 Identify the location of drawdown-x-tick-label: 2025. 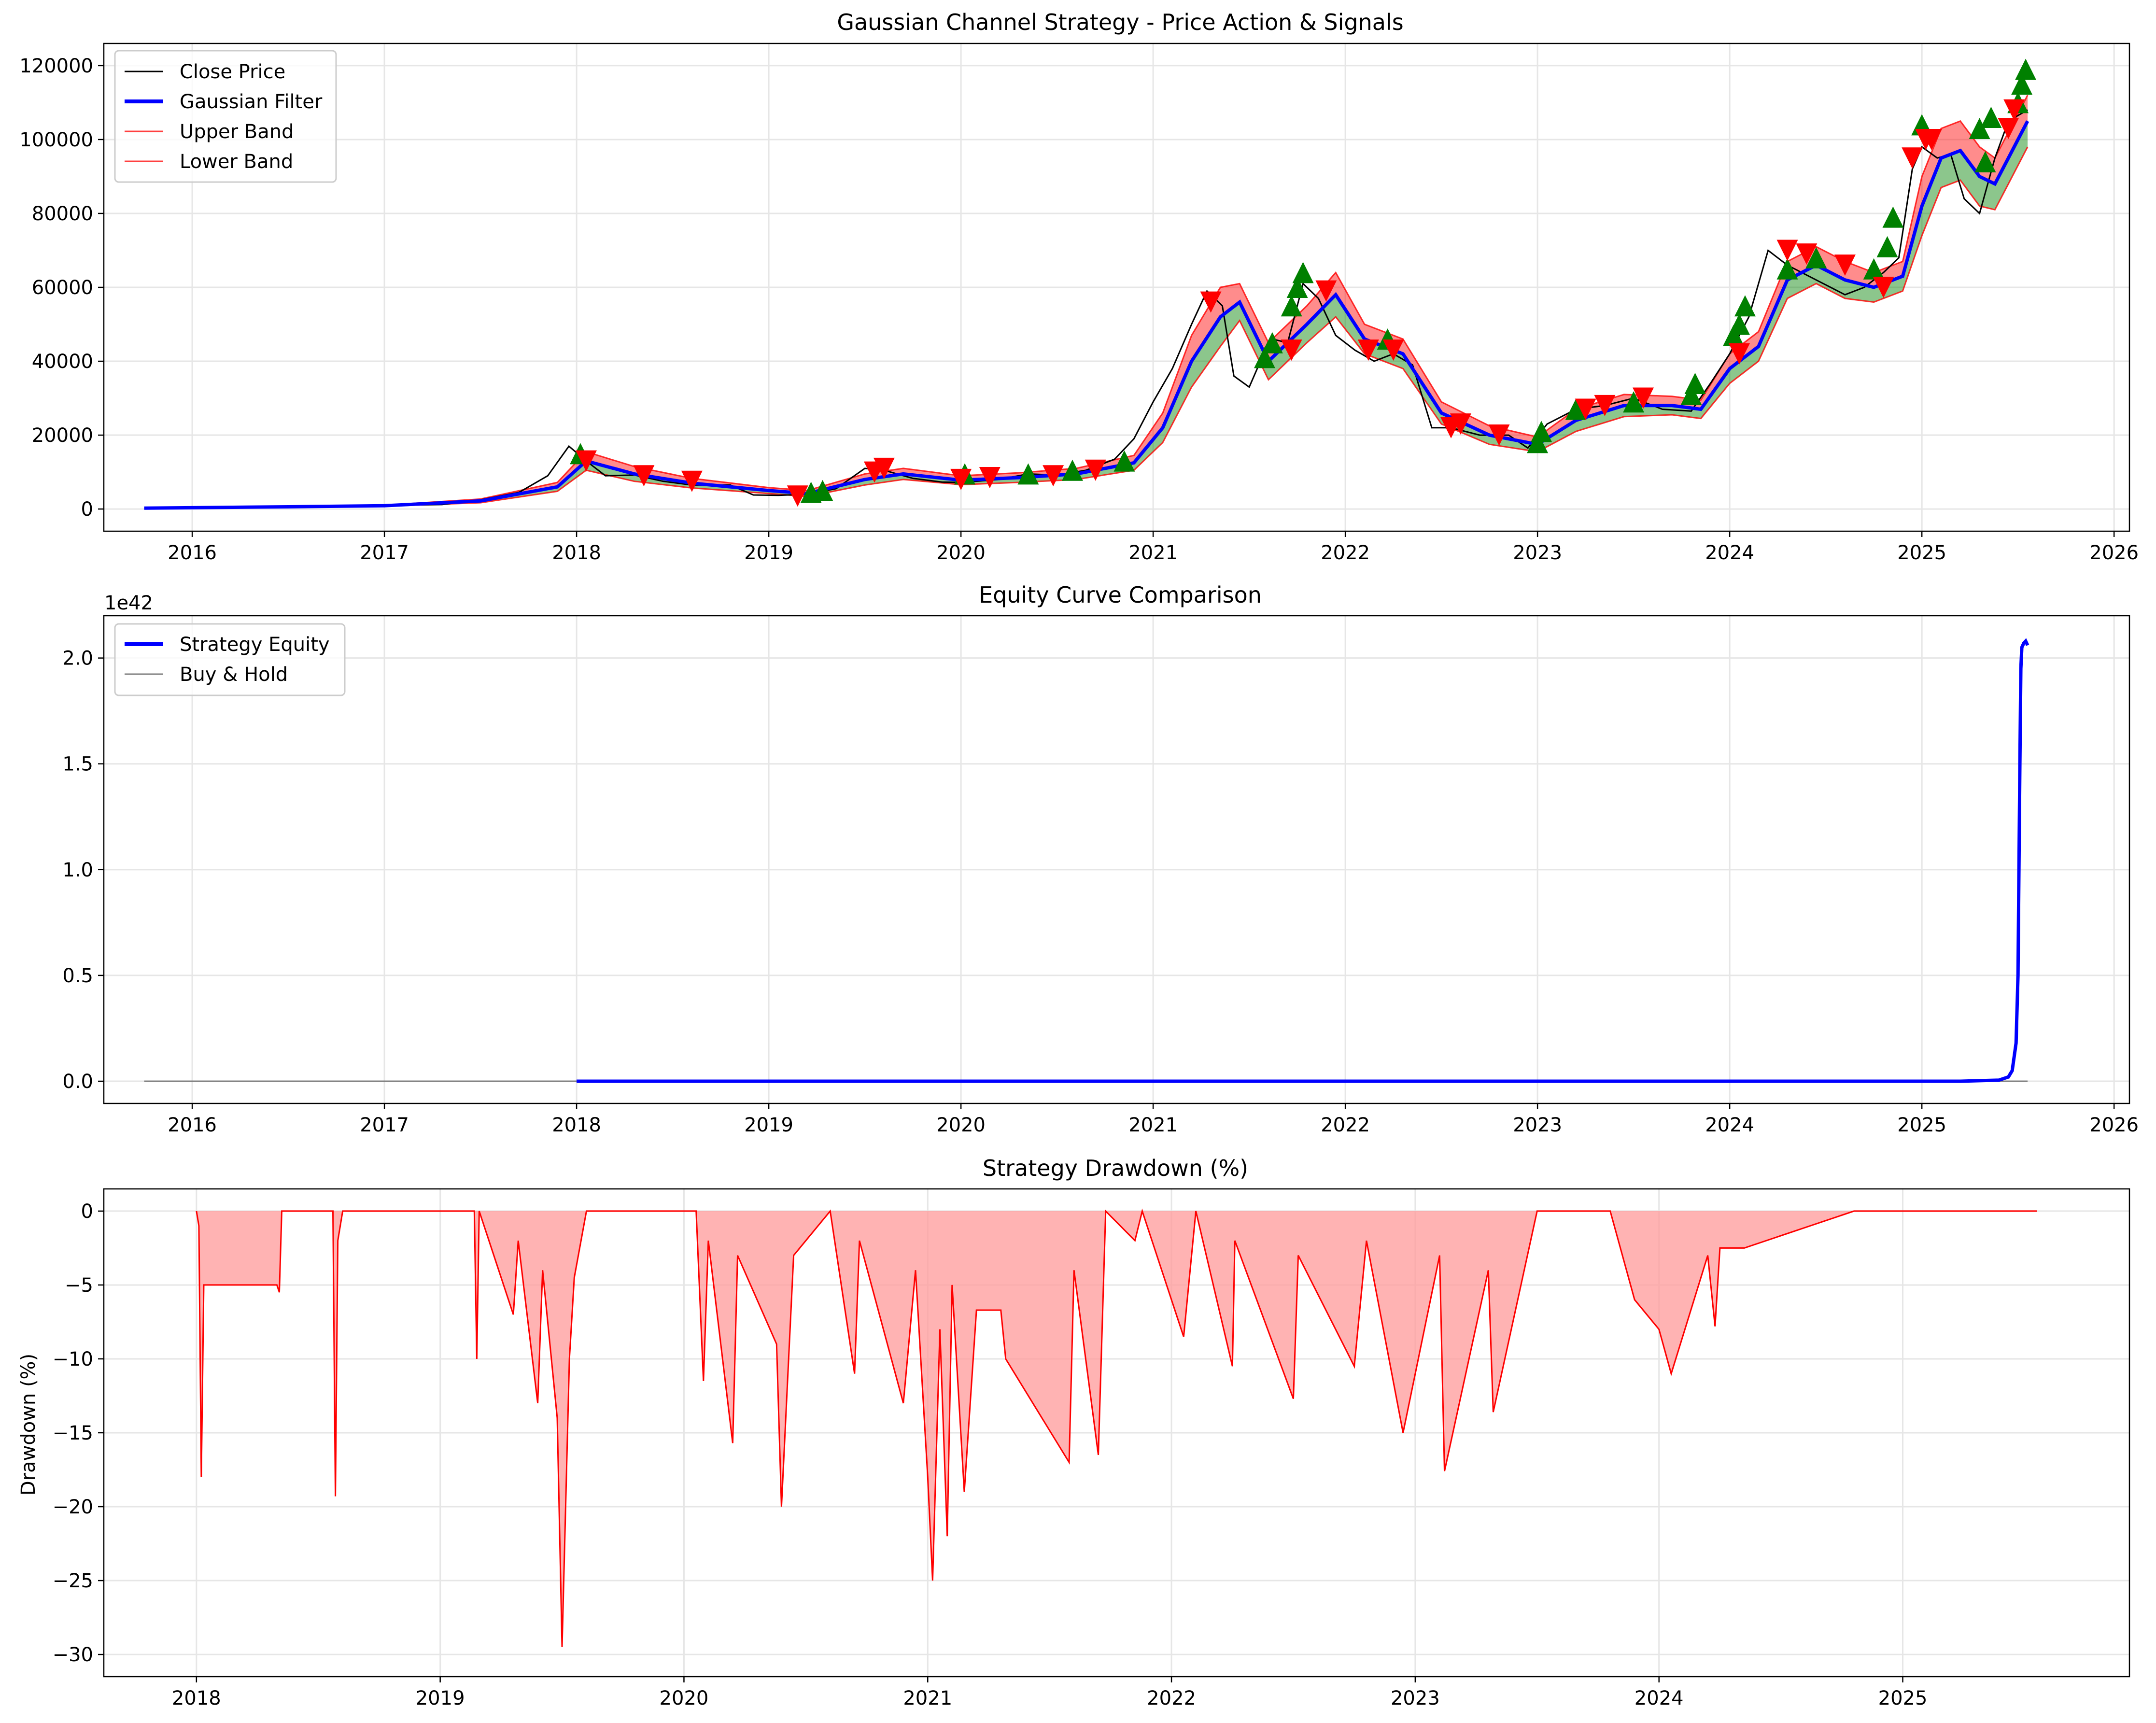
(1903, 1698).